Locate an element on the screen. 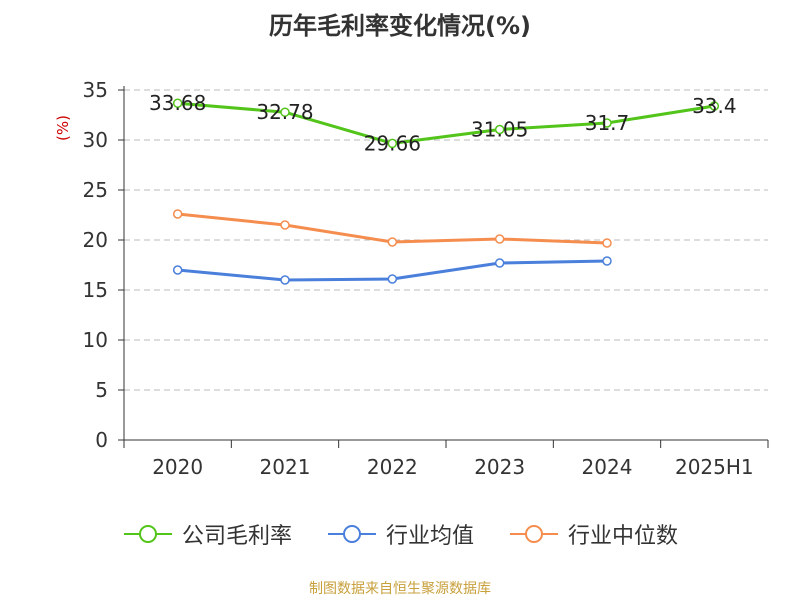  legend-item-industry-median: 行业中位数 is located at coordinates (593, 534).